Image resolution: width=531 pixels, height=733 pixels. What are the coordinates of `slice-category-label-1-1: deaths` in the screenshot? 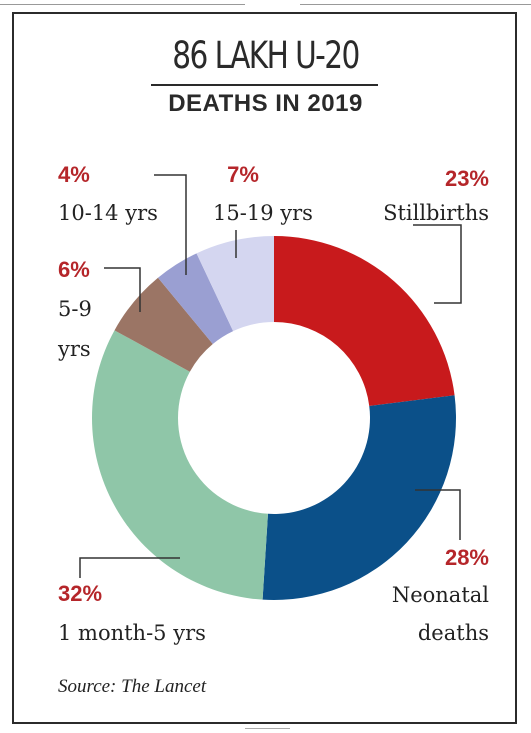 It's located at (453, 633).